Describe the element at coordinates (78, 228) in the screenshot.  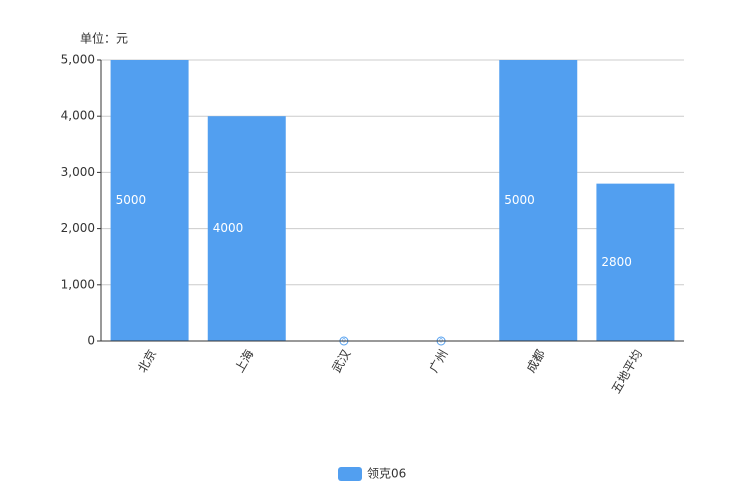
I see `y-tick-label: 2,000` at that location.